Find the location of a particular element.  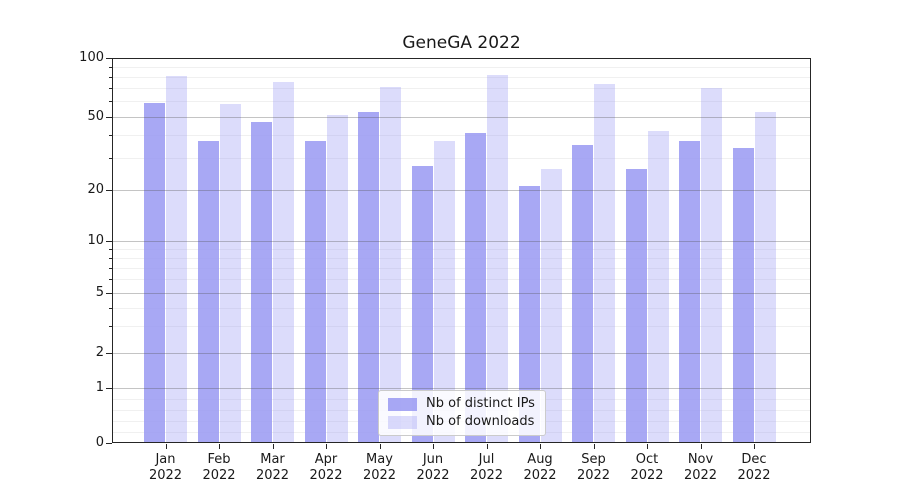

bar-may-downloads is located at coordinates (390, 264).